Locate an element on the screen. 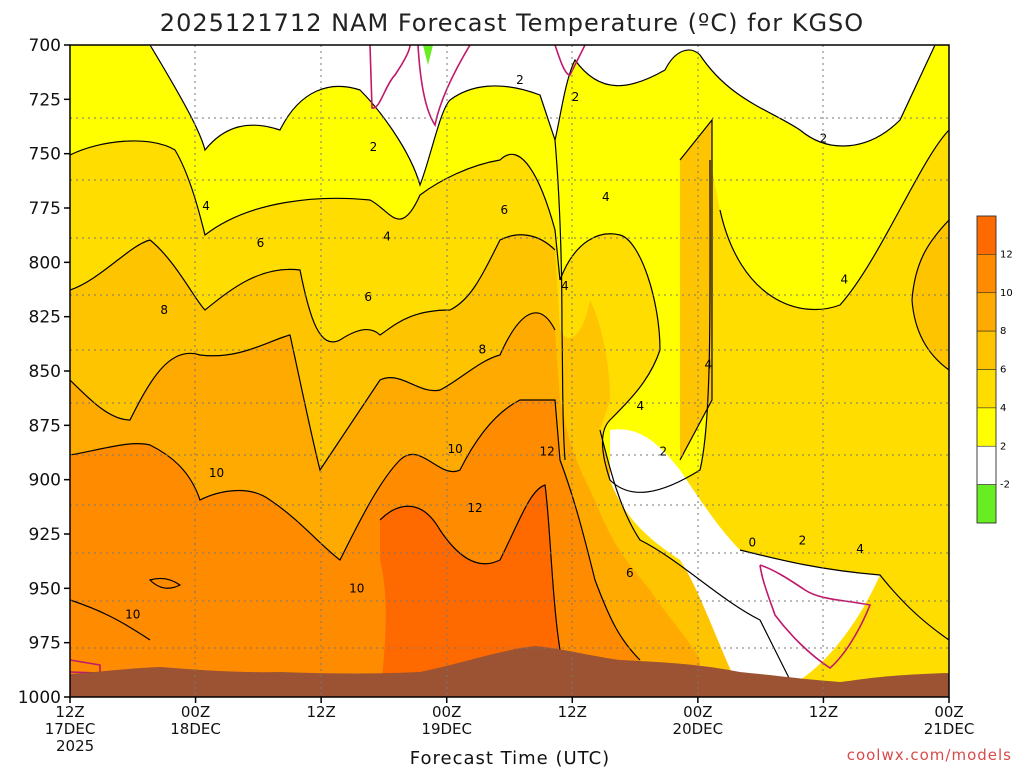 This screenshot has height=768, width=1024. y-tick-label: 700 is located at coordinates (45, 46).